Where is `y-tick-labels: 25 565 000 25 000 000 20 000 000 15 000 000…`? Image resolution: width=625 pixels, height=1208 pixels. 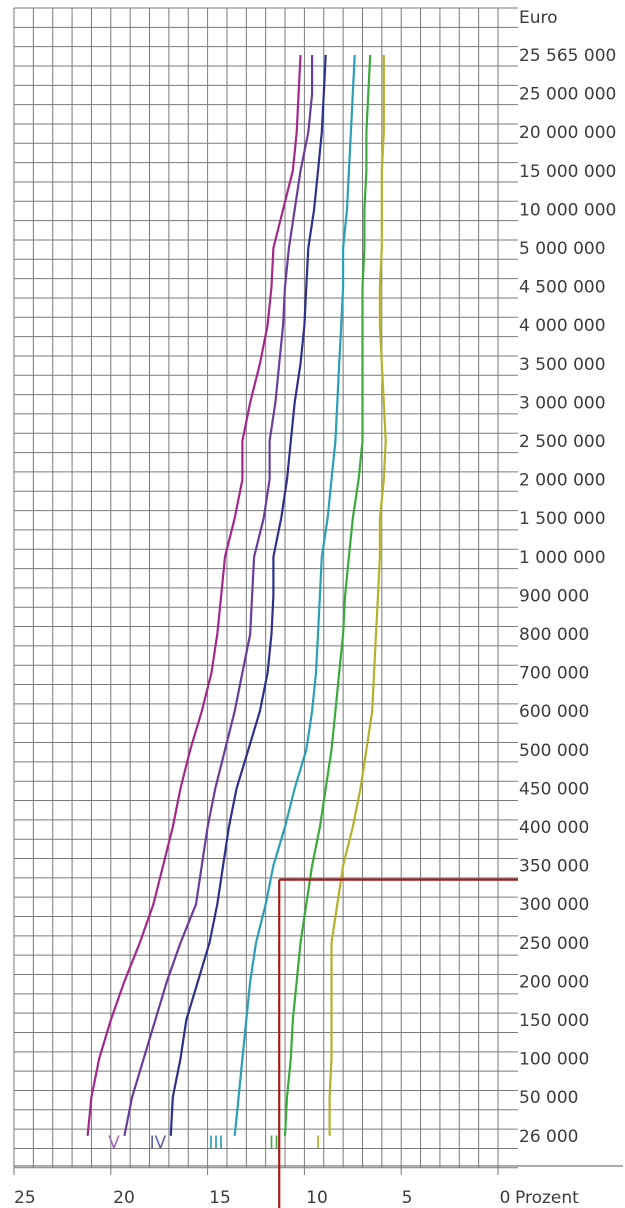
y-tick-labels: 25 565 000 25 000 000 20 000 000 15 000 000… is located at coordinates (567, 596).